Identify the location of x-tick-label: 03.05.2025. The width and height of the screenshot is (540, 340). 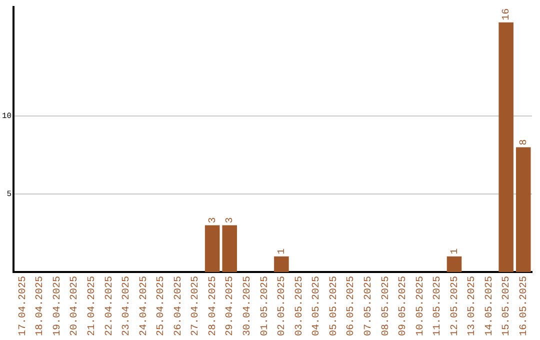
(300, 306).